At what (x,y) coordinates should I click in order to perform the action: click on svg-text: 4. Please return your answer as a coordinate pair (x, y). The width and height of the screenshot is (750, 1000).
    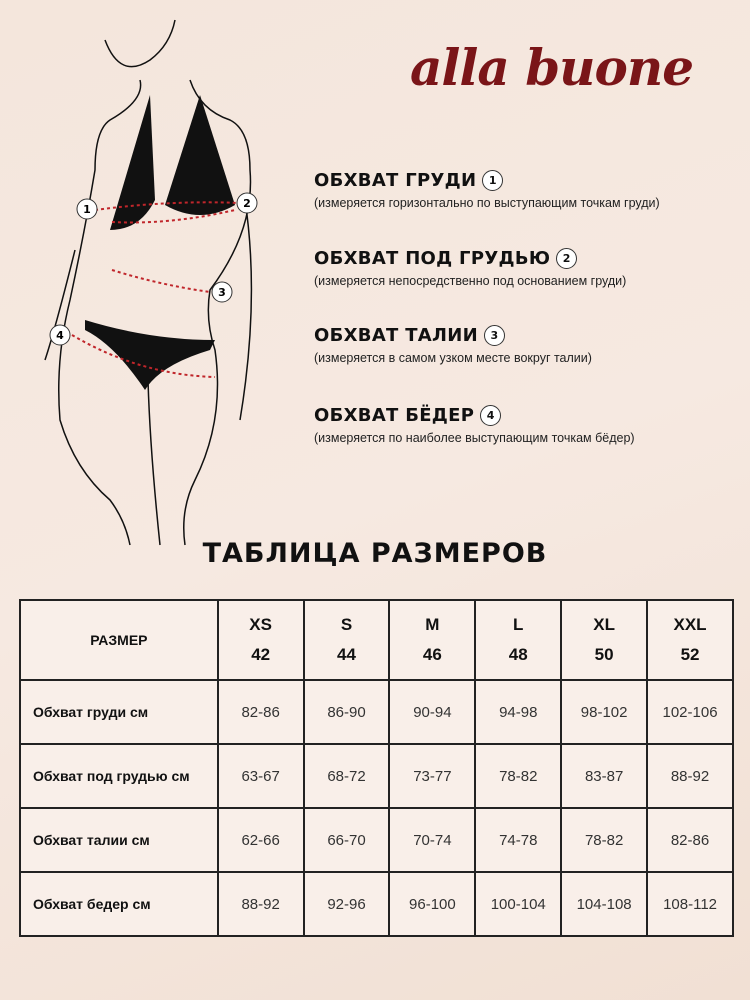
    Looking at the image, I should click on (60, 335).